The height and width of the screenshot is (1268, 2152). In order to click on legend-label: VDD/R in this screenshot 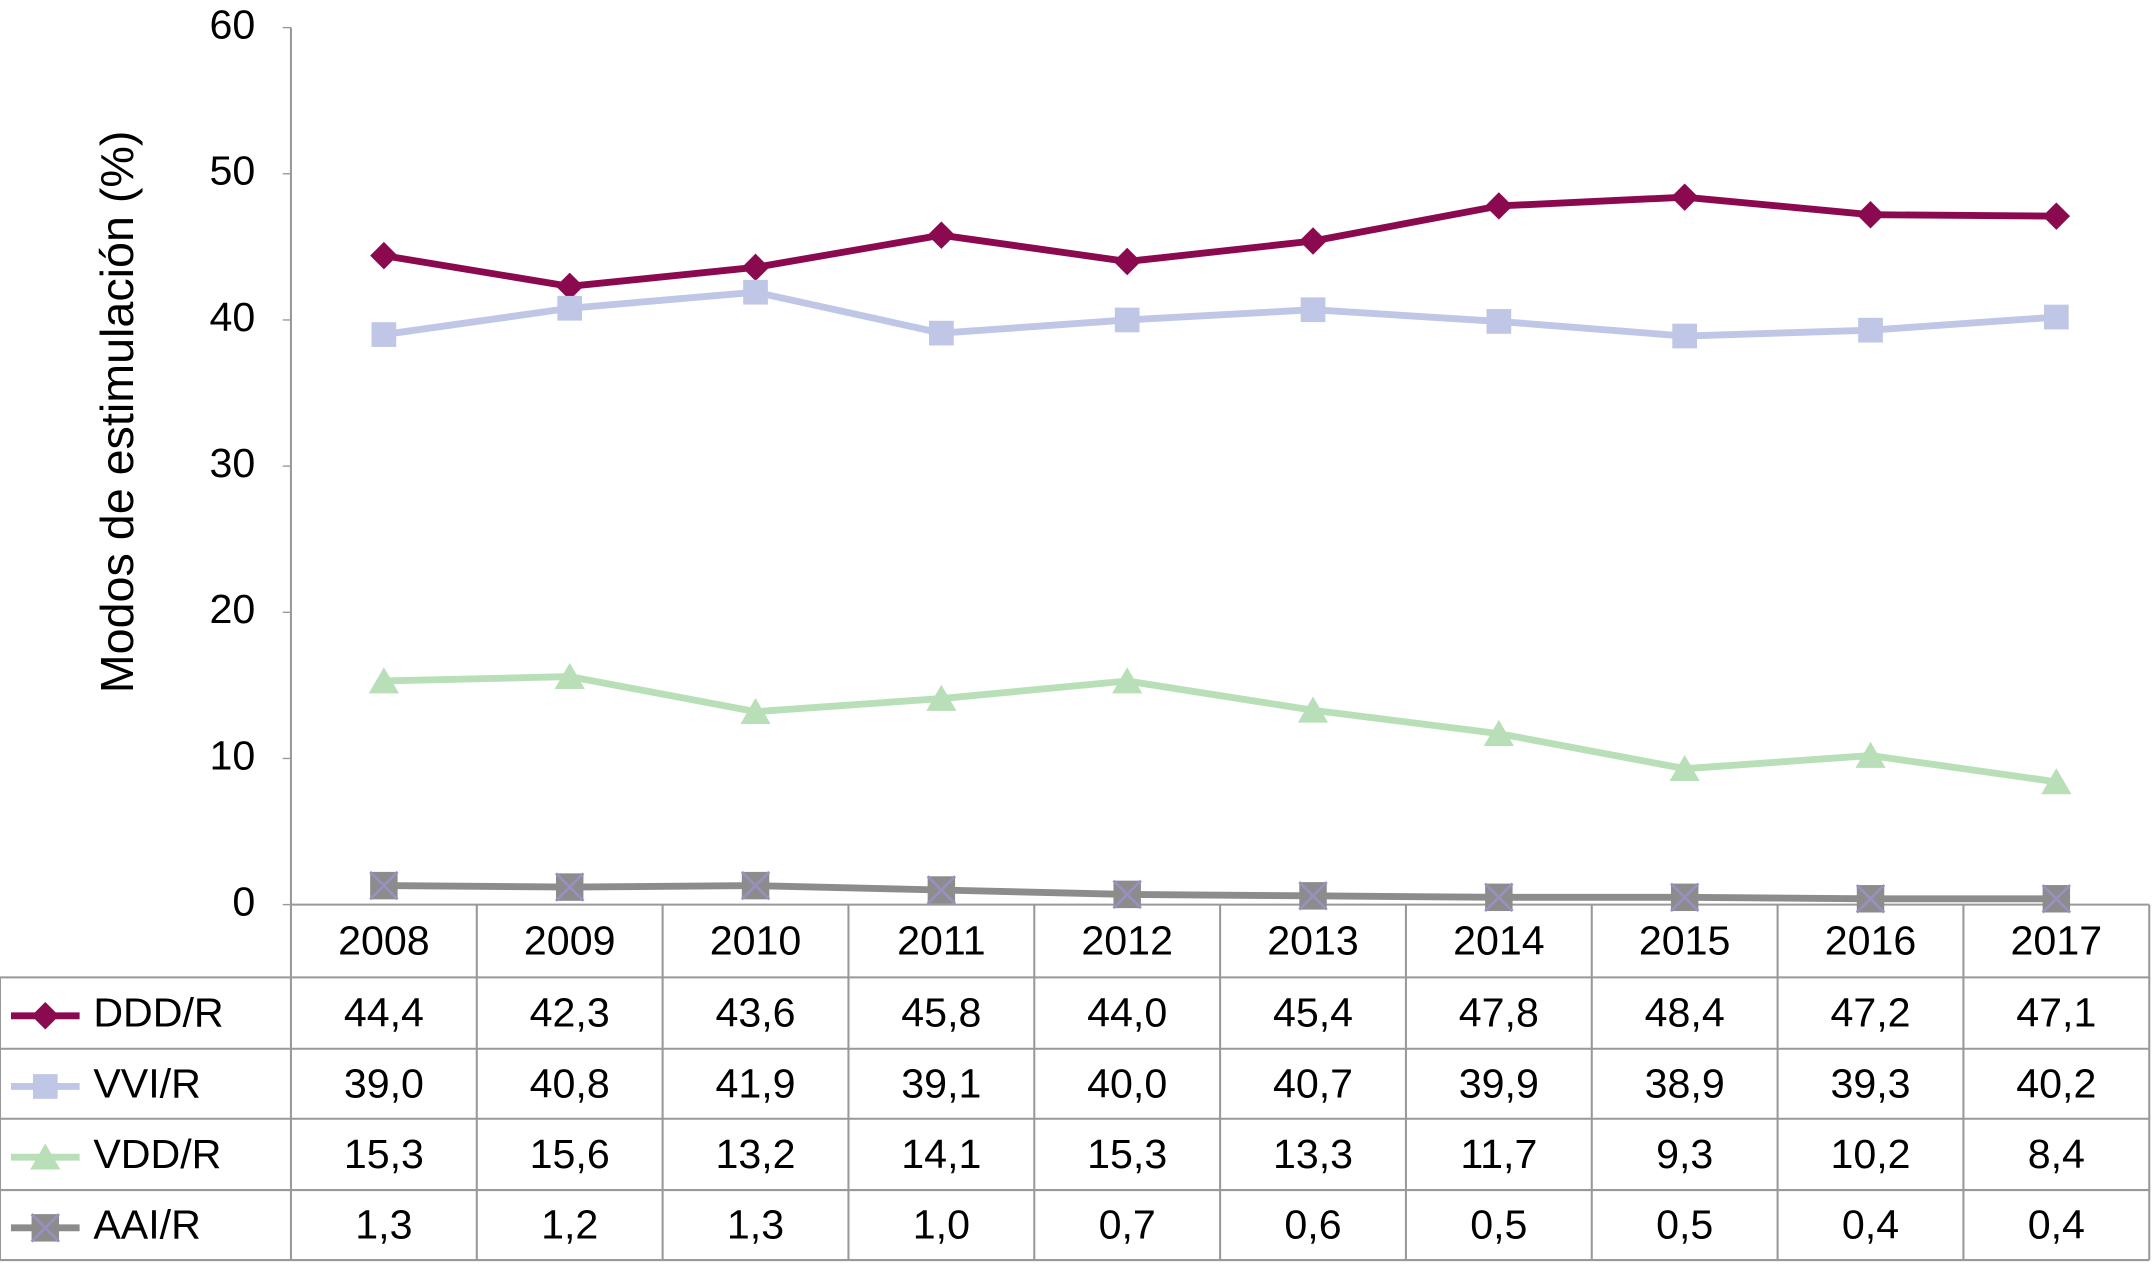, I will do `click(157, 1154)`.